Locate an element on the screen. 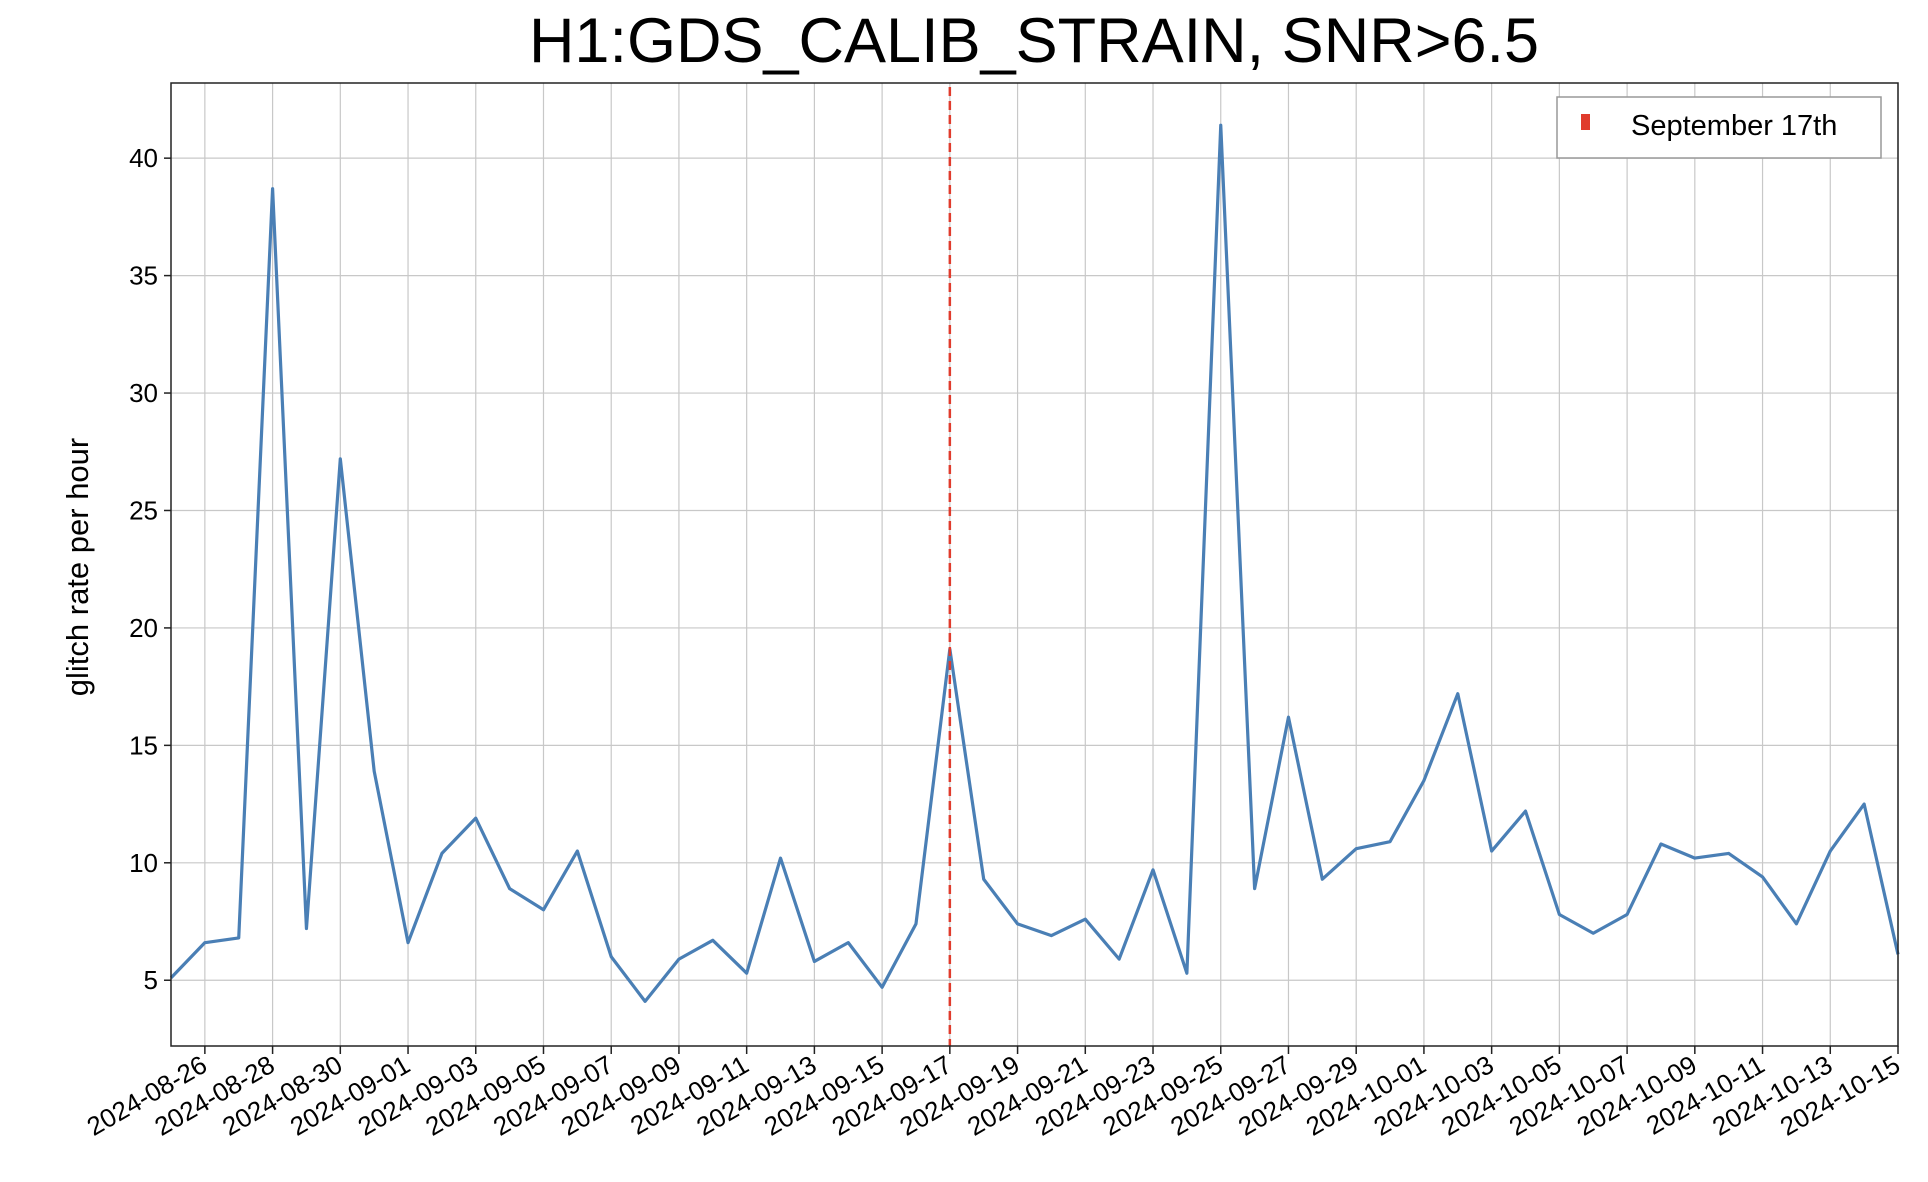 Image resolution: width=1928 pixels, height=1182 pixels. legend-label-september-17th: September 17th is located at coordinates (1734, 126).